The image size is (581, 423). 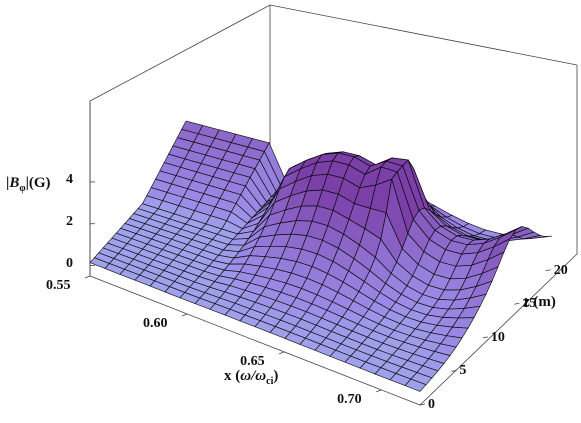 What do you see at coordinates (560, 270) in the screenshot?
I see `z-tick-label: 20` at bounding box center [560, 270].